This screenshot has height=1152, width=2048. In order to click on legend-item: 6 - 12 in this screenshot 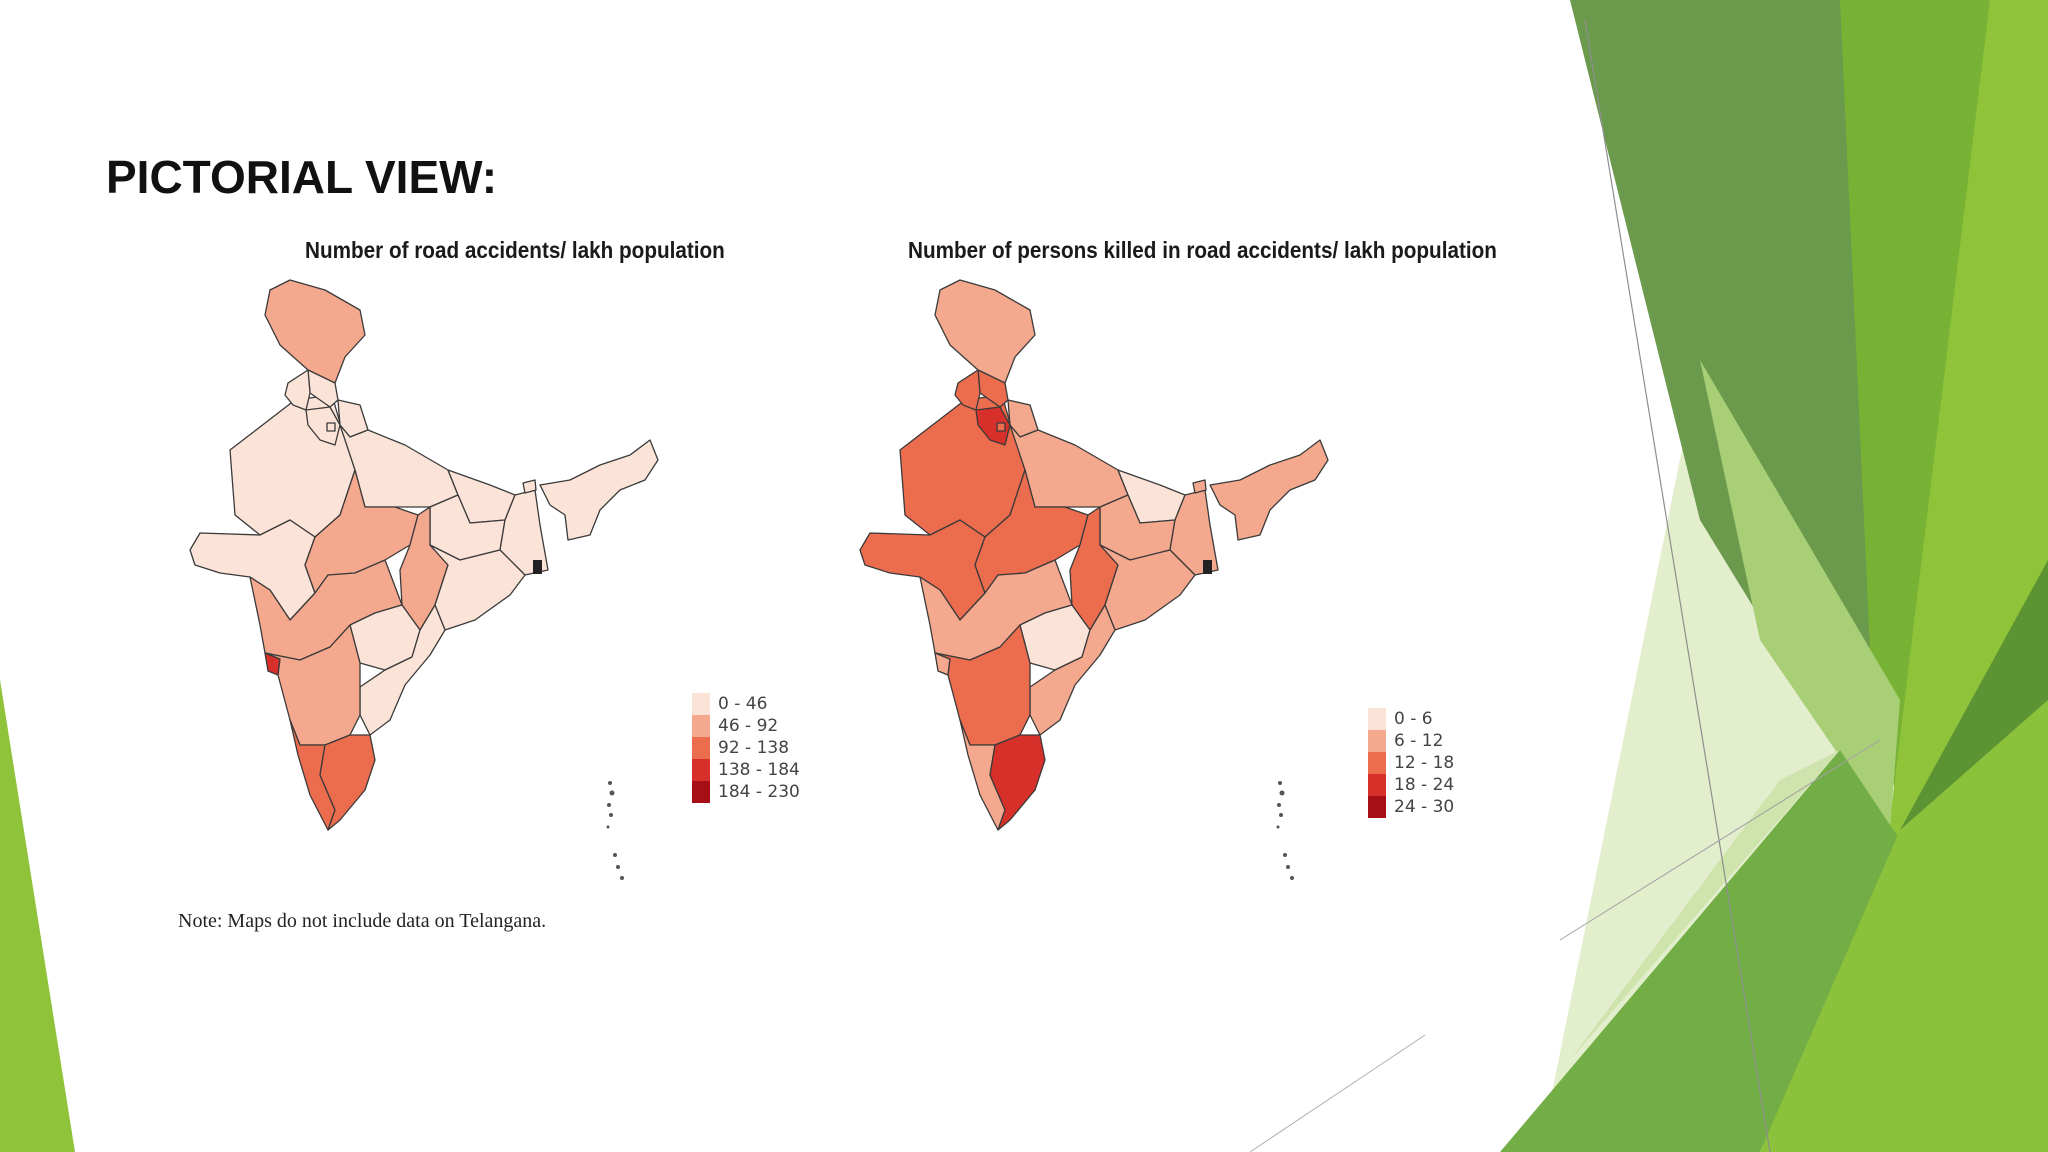, I will do `click(1411, 741)`.